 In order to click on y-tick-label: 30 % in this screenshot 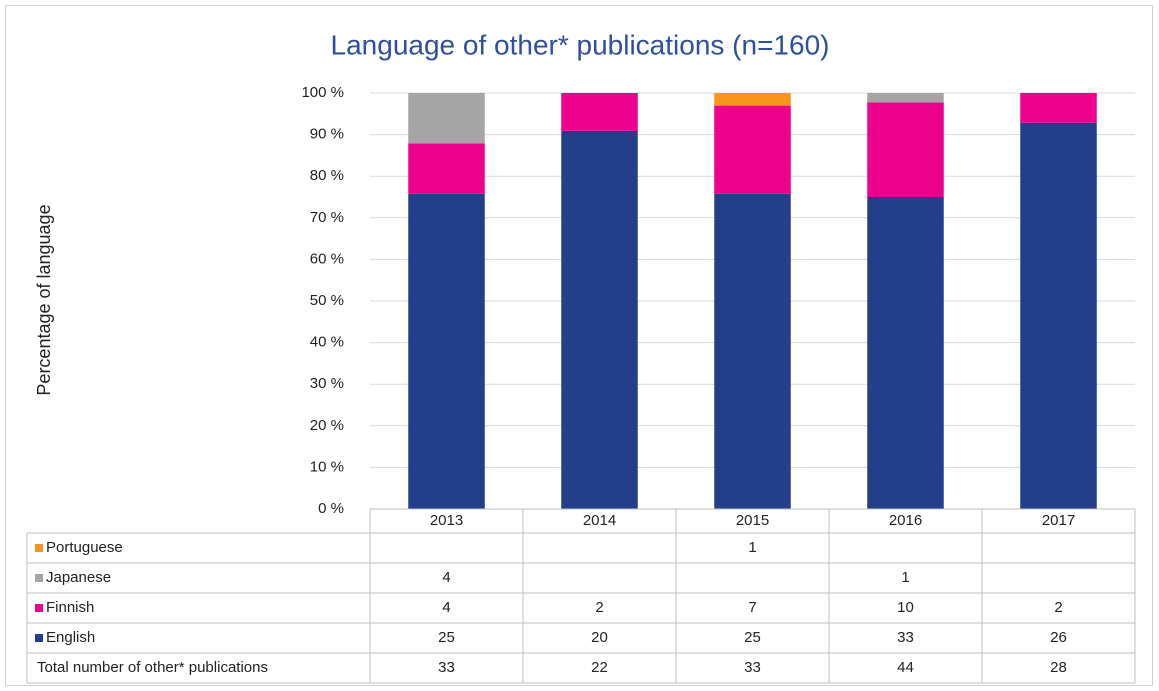, I will do `click(327, 383)`.